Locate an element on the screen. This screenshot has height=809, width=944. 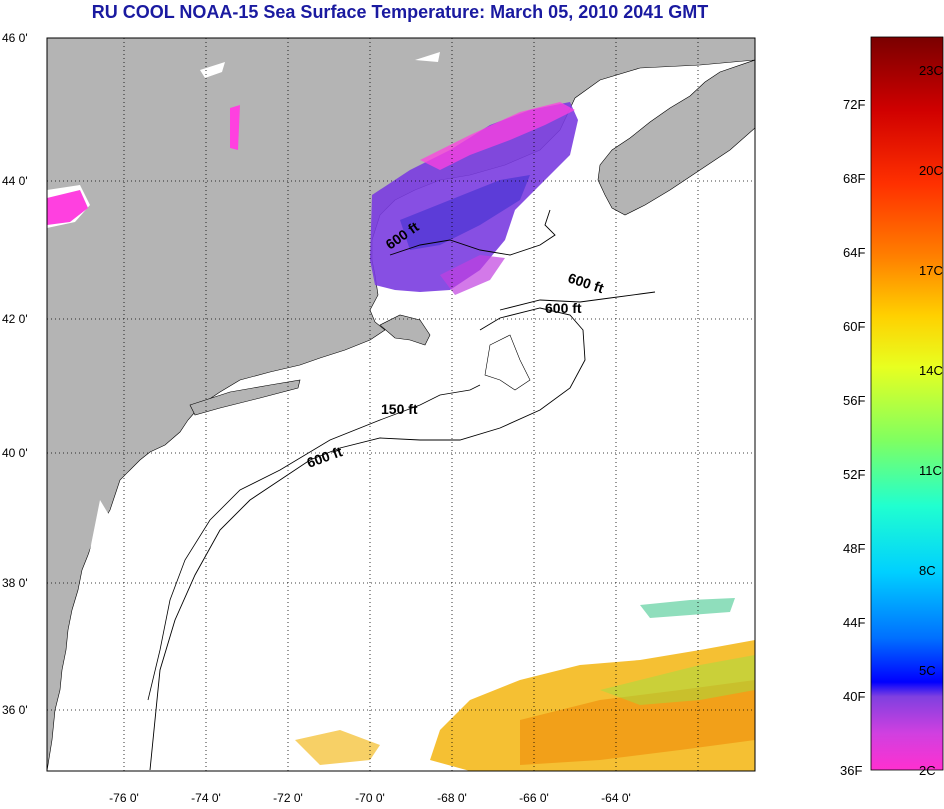
lat-axis: 46 0' 44 0' 42 0' 40 0' 38 0' 36 0' is located at coordinates (15, 374).